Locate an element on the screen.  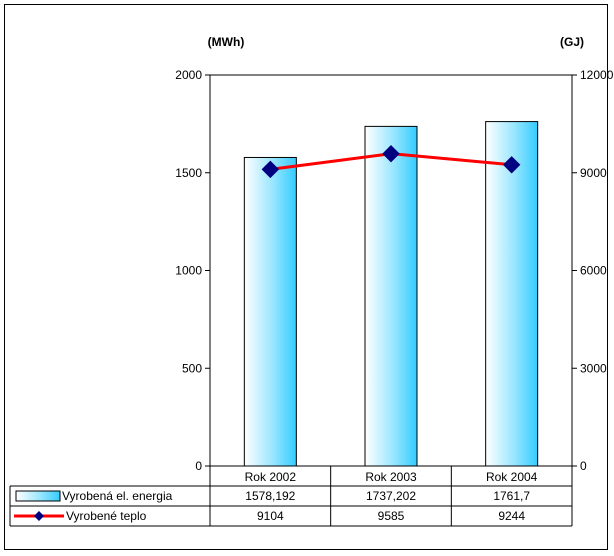
left-axis-unit: (MWh) is located at coordinates (226, 42).